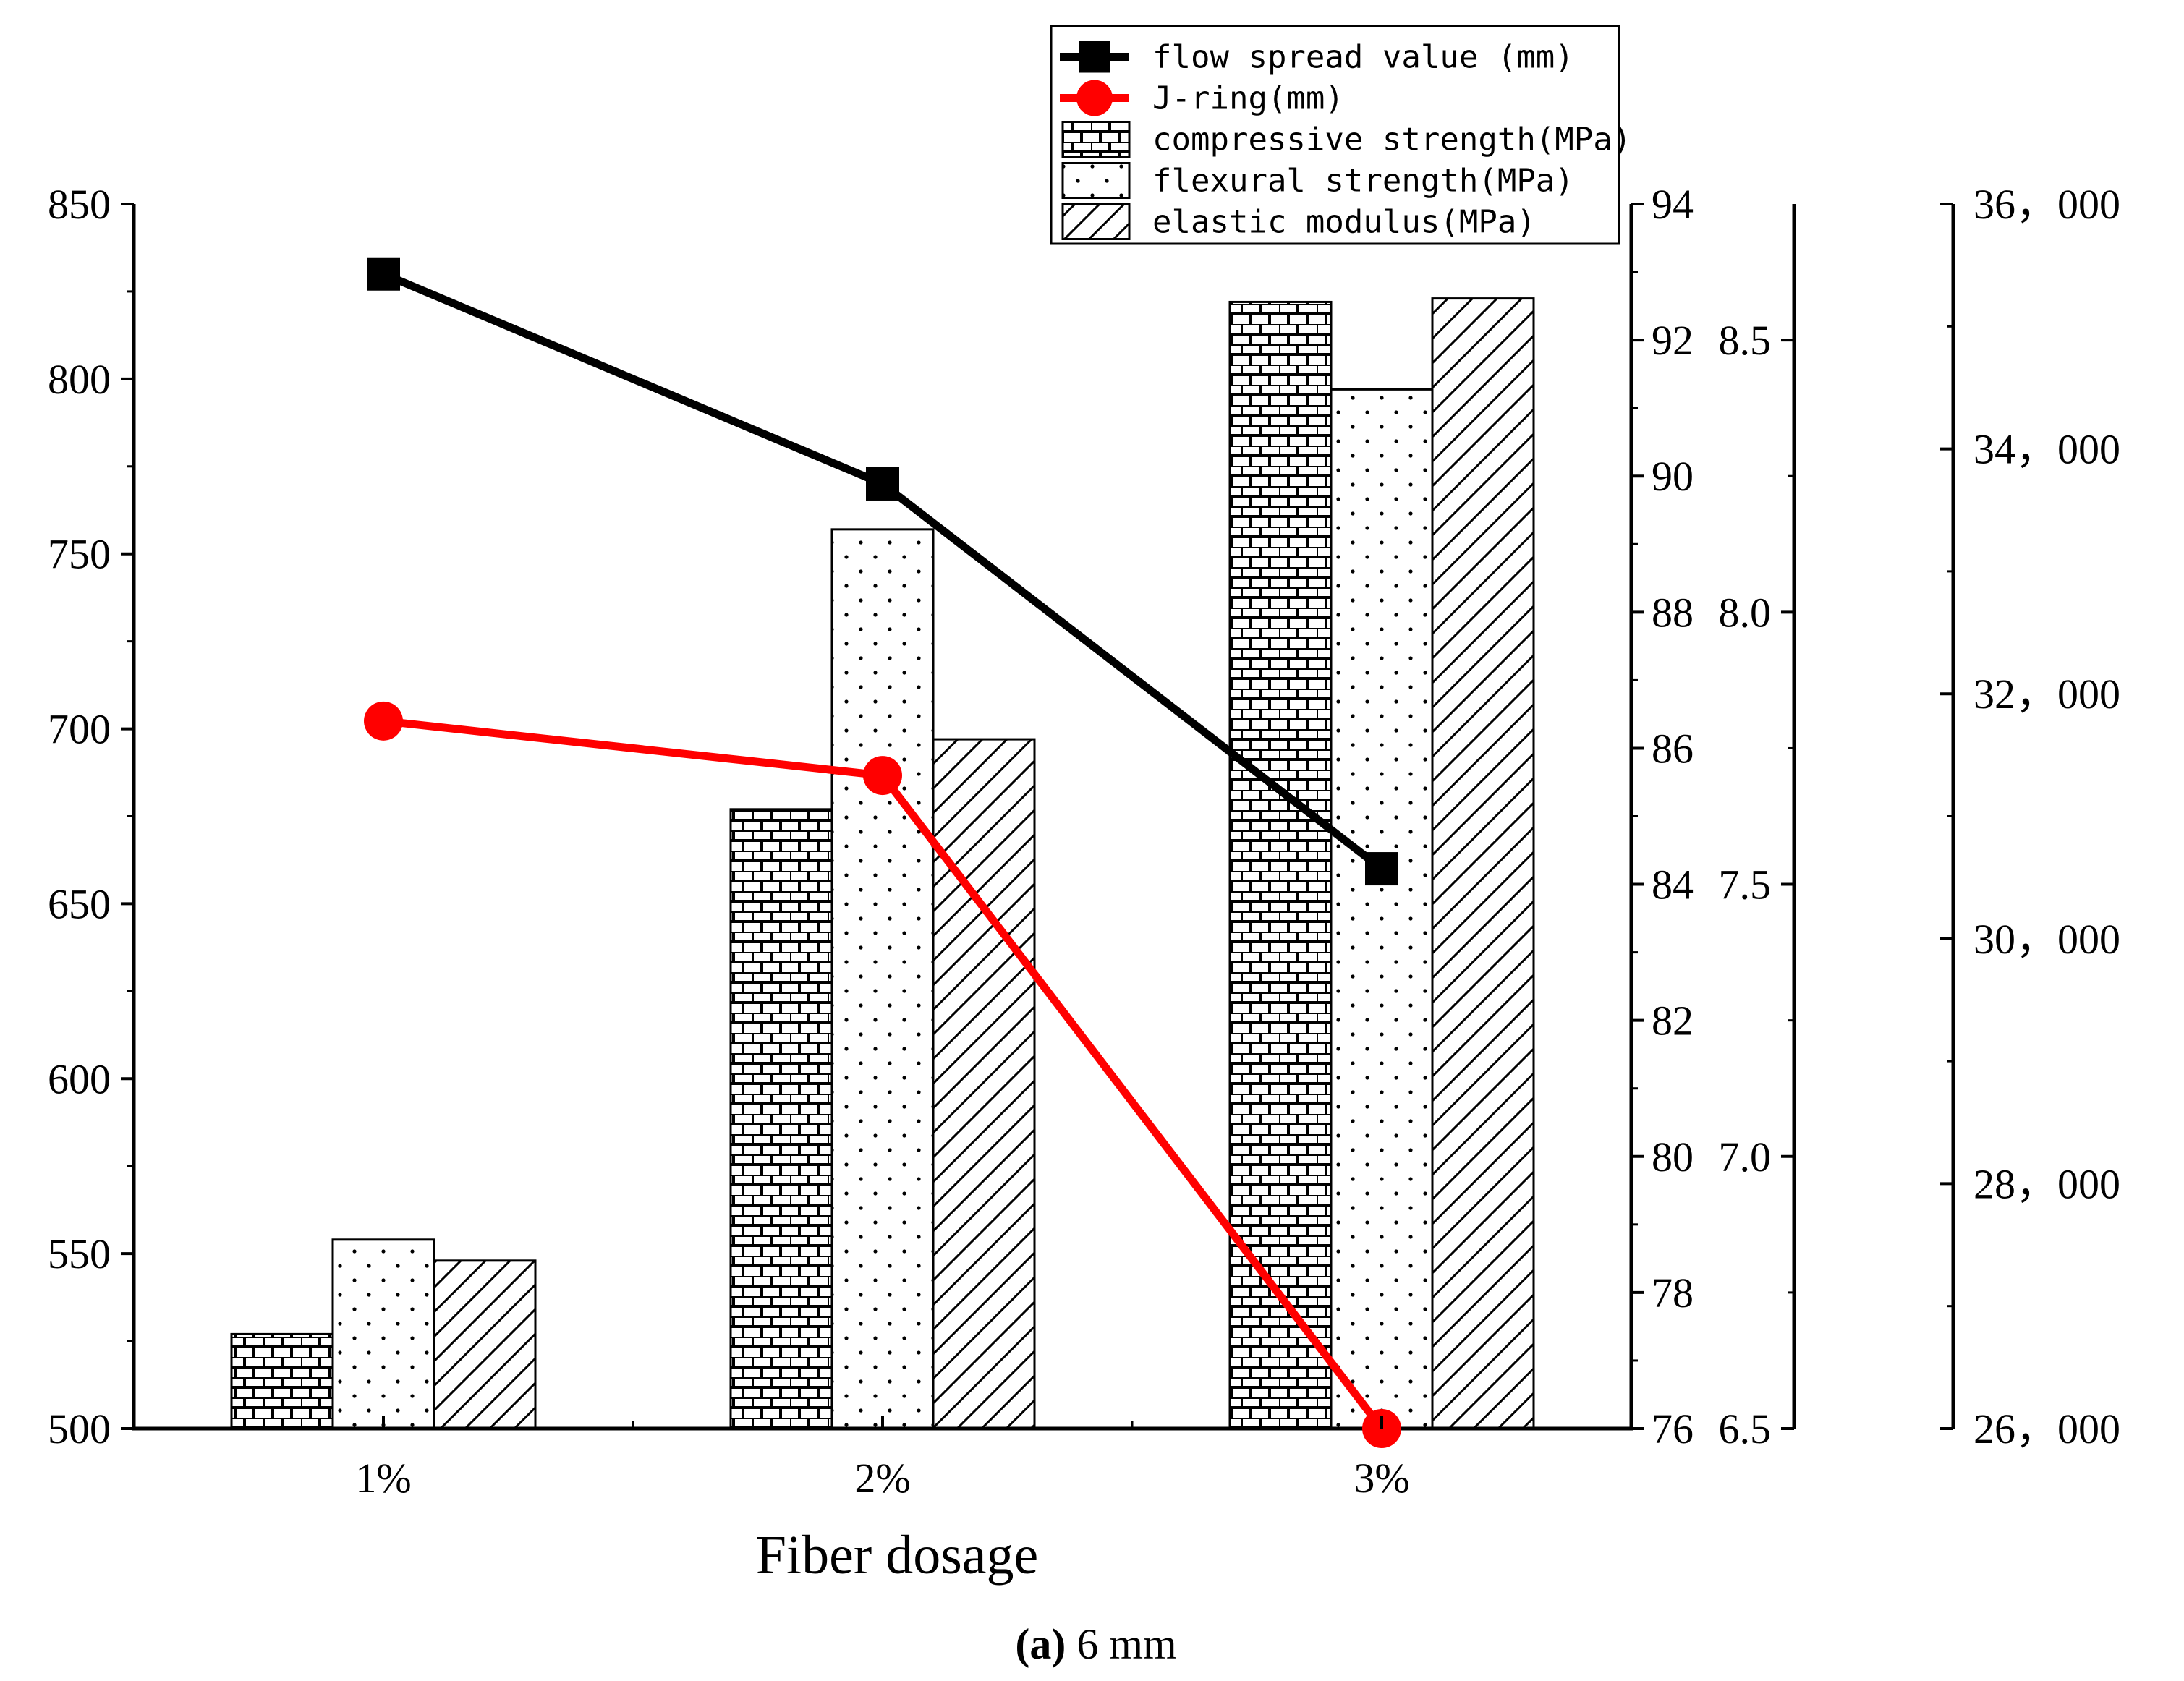 This screenshot has height=1681, width=2184. Describe the element at coordinates (1673, 204) in the screenshot. I see `right-axis-1-tick-label-10: 94` at that location.